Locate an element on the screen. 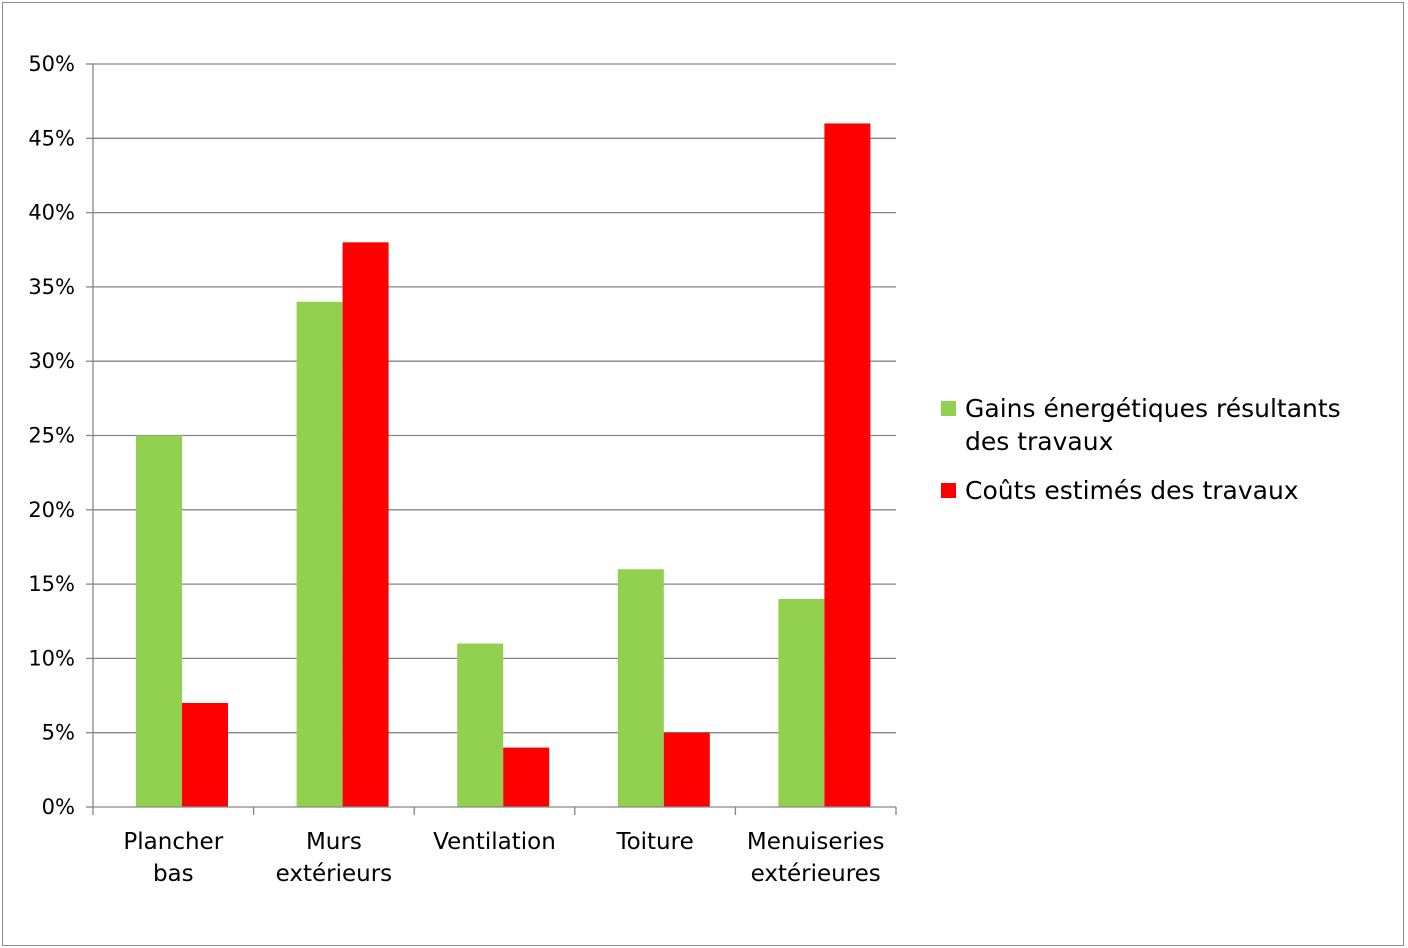 The image size is (1408, 948). x-category-label-line: Toiture is located at coordinates (654, 842).